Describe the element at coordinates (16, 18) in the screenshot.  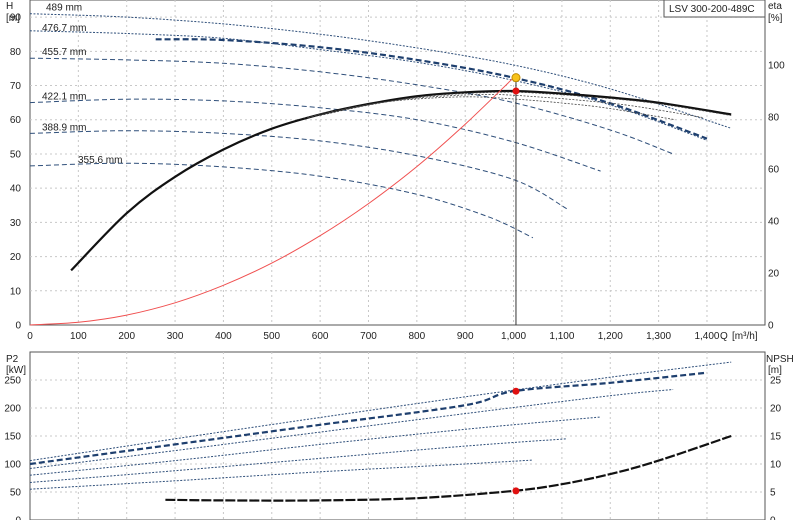
I see `head-tick-label-90: 90` at that location.